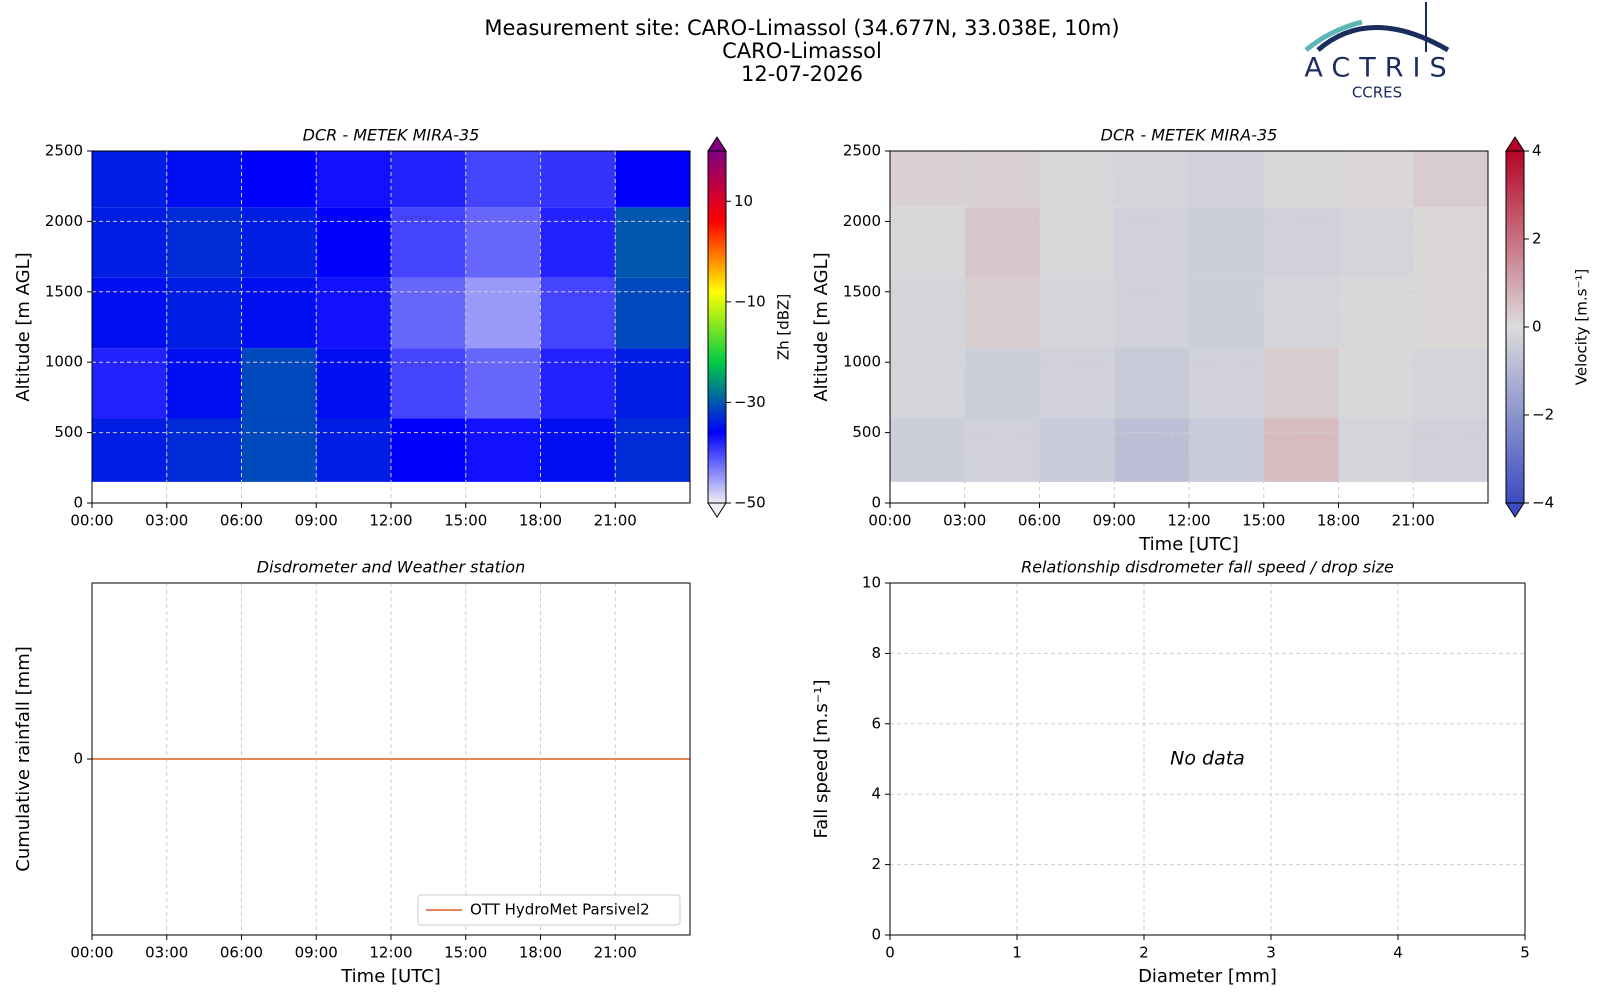 The width and height of the screenshot is (1600, 1000). I want to click on grid, so click(1188, 327).